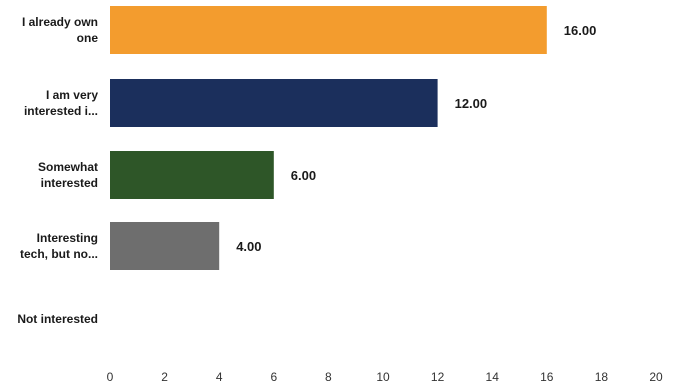 The image size is (683, 387). What do you see at coordinates (164, 377) in the screenshot?
I see `x-tick-label-1: 2` at bounding box center [164, 377].